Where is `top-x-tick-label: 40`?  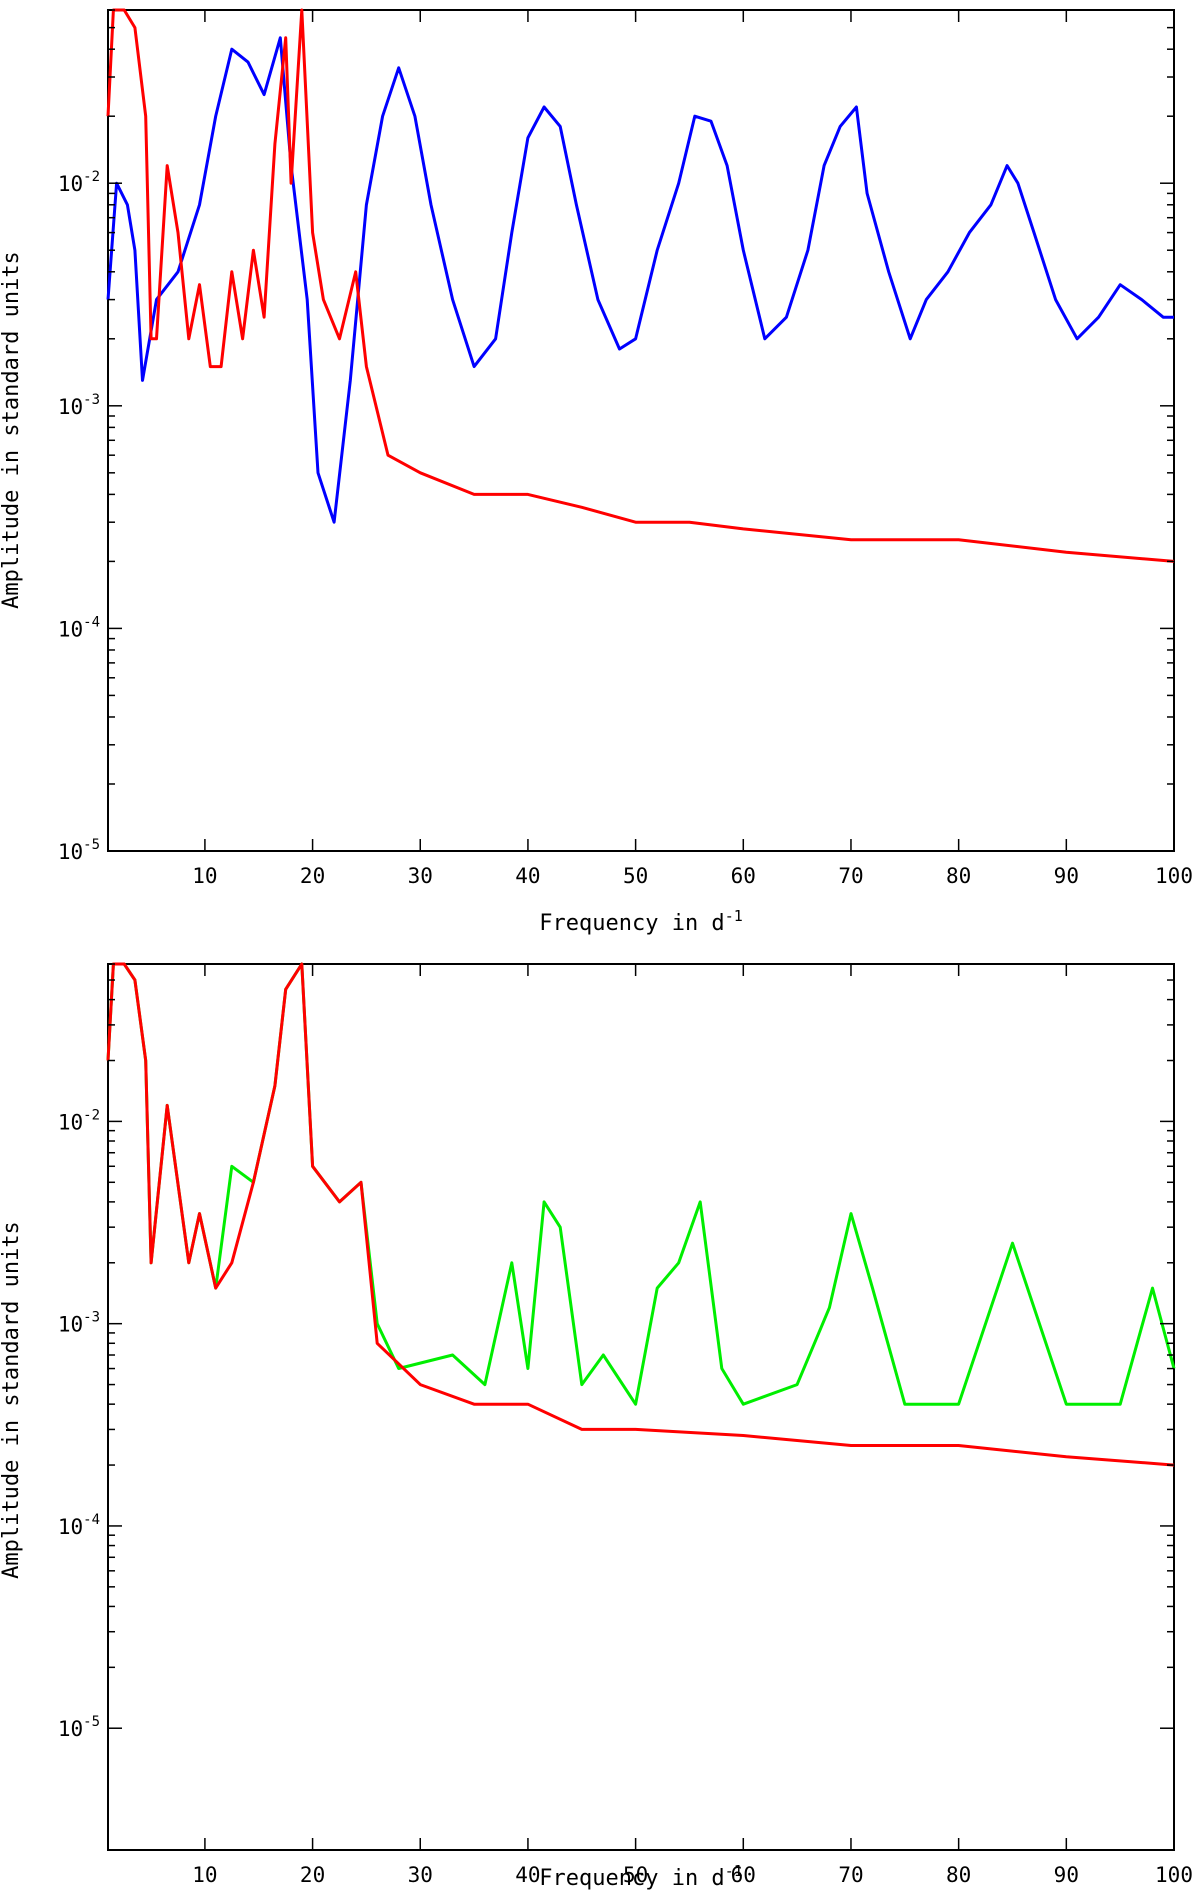
top-x-tick-label: 40 is located at coordinates (527, 876).